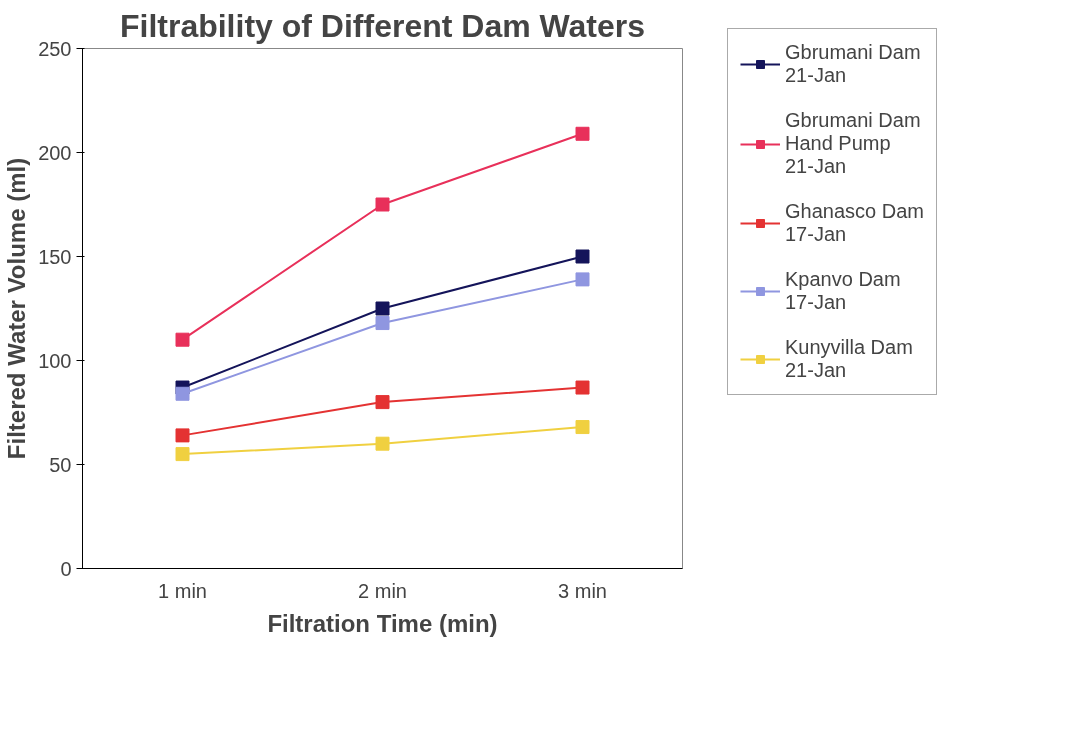 The image size is (1070, 750). Describe the element at coordinates (55, 360) in the screenshot. I see `y-tick-label: 100` at that location.